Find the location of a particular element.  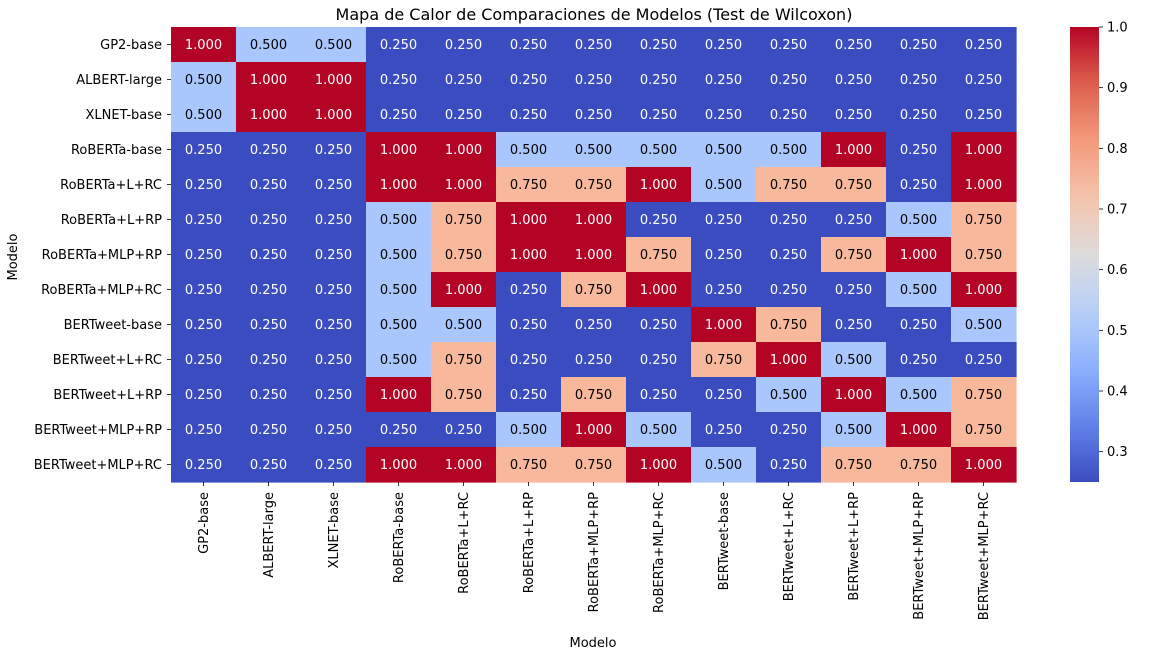

heatmap-cell-r3-c9 is located at coordinates (789, 150).